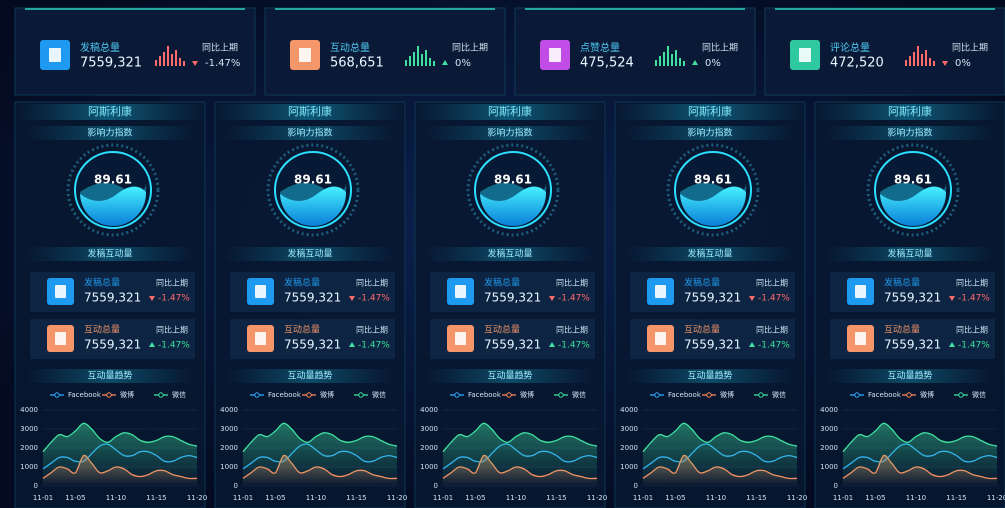  I want to click on card-label: 点赞总量, so click(600, 47).